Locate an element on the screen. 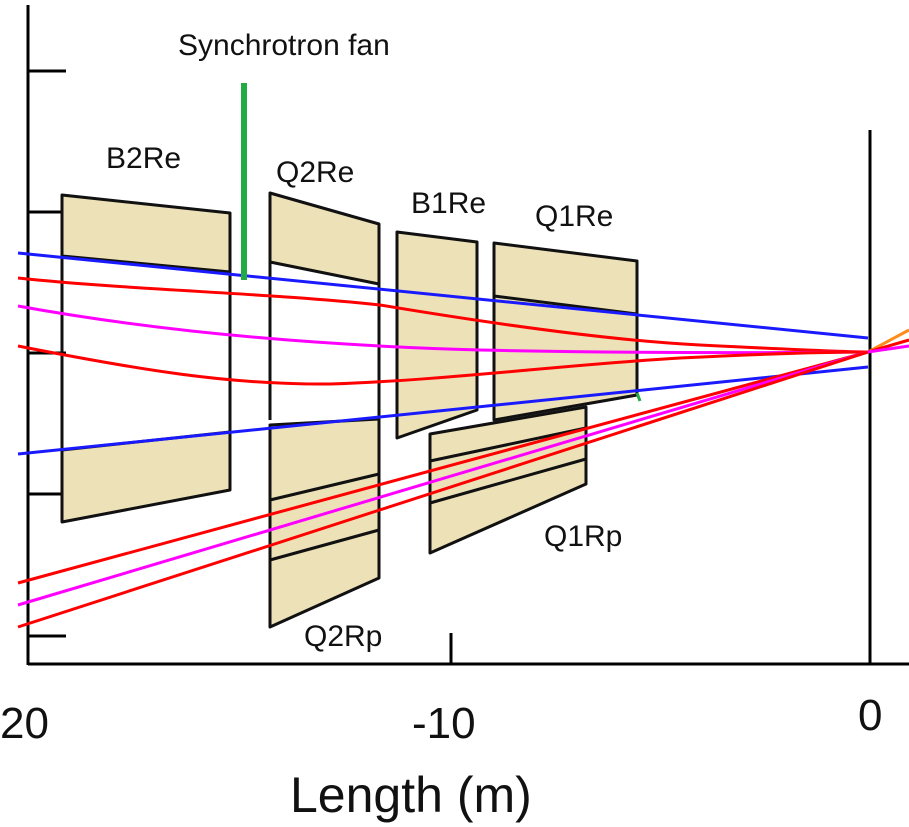 The width and height of the screenshot is (909, 827). synchrotron-fan-label: Synchrotron fan is located at coordinates (284, 45).